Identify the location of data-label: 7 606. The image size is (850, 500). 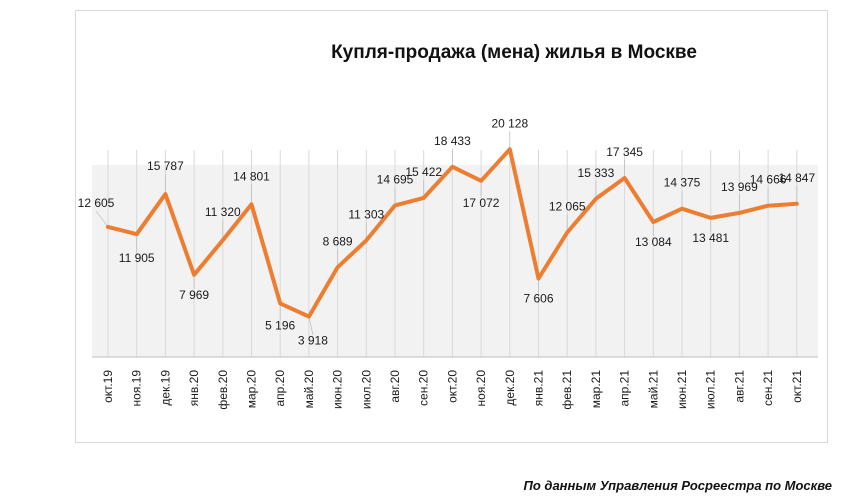
(538, 299).